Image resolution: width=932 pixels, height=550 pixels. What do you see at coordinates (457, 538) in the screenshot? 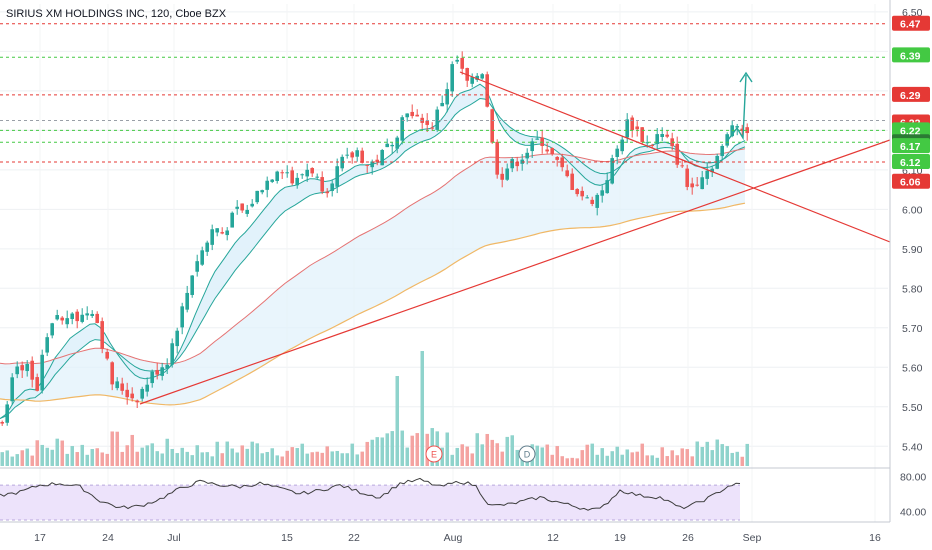
I see `time-axis: 17 24 Jul 15 22 Aug 12 19 26 Sep 16` at bounding box center [457, 538].